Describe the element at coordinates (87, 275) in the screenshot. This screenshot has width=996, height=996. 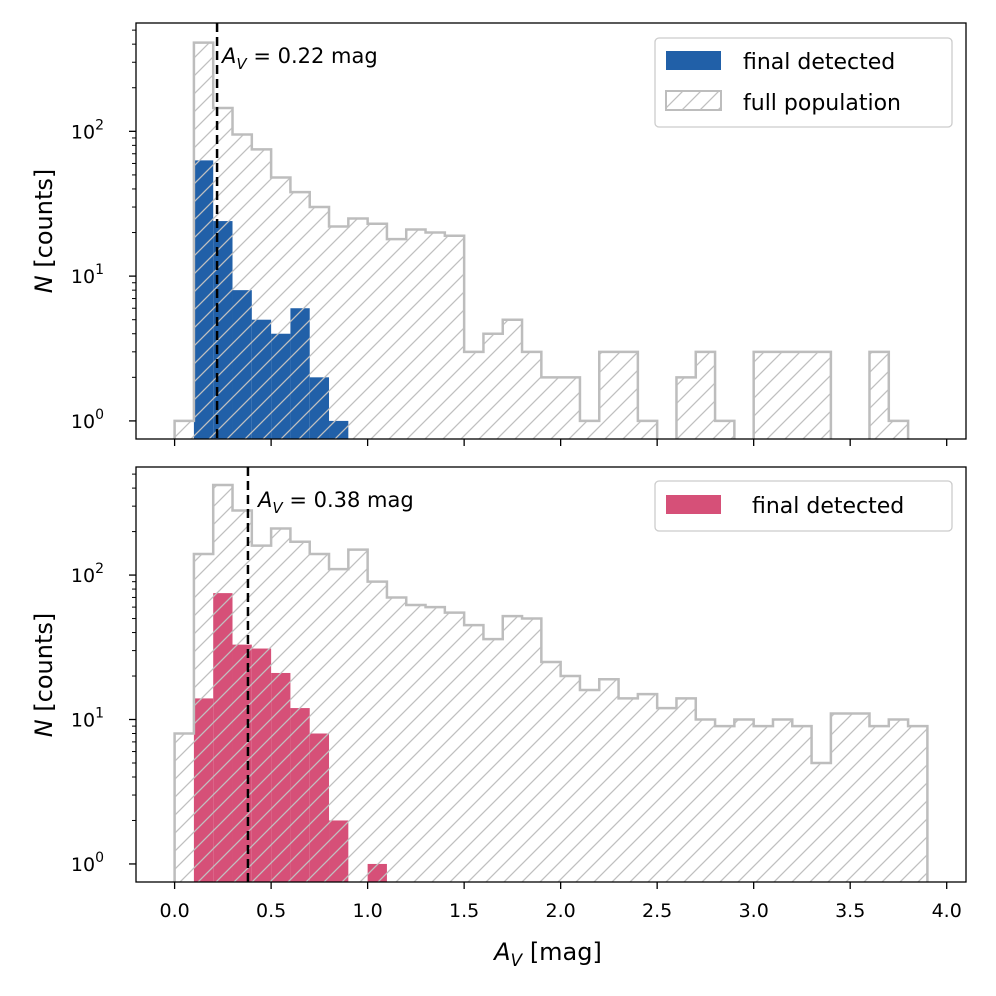
I see `top-ytick-label-1: 10¹` at that location.